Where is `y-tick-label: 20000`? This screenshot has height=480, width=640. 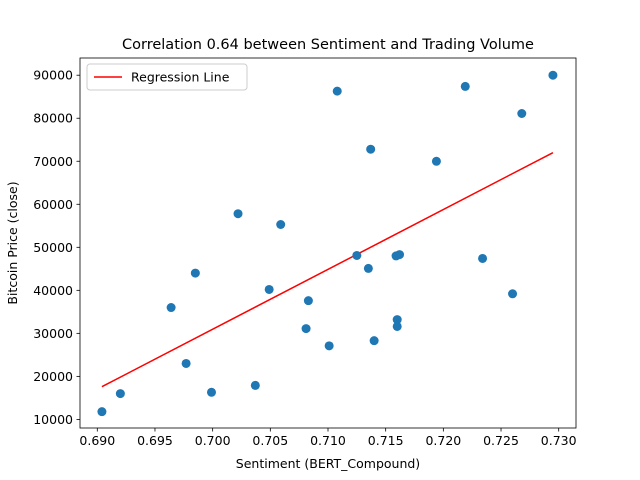 y-tick-label: 20000 is located at coordinates (53, 376).